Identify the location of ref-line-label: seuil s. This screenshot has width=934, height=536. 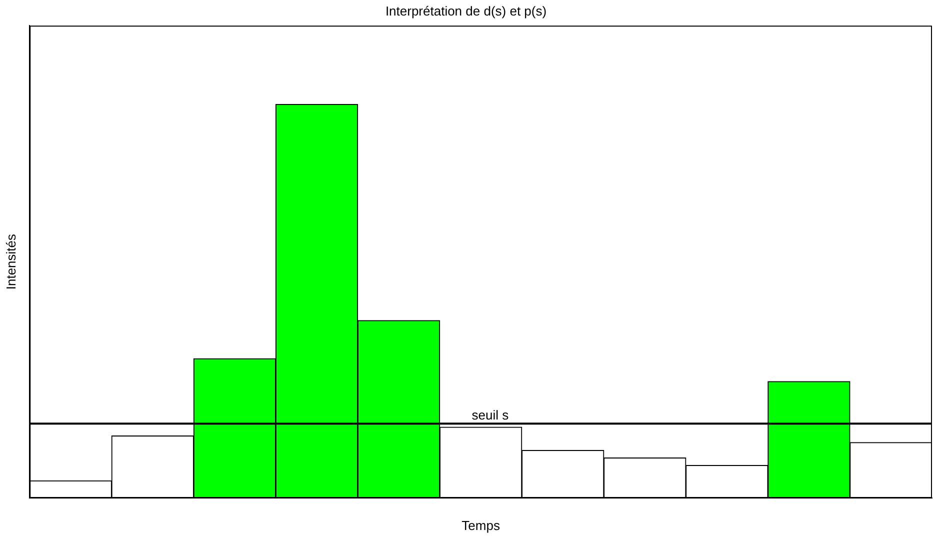
(491, 415).